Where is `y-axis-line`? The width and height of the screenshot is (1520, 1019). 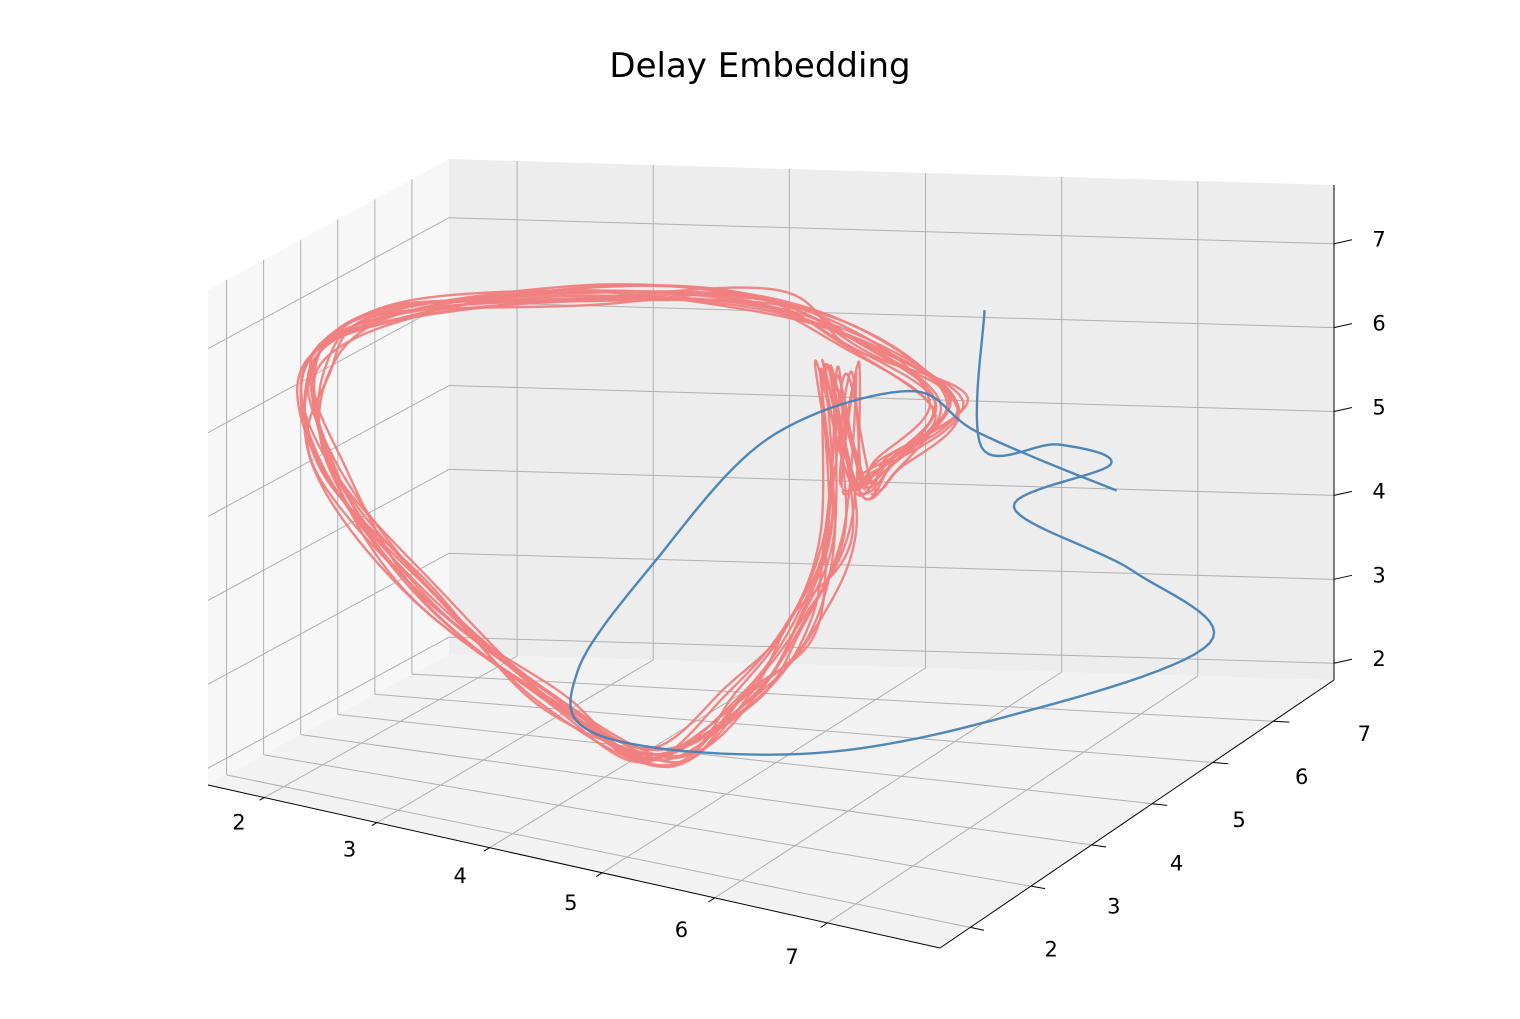 y-axis-line is located at coordinates (1137, 814).